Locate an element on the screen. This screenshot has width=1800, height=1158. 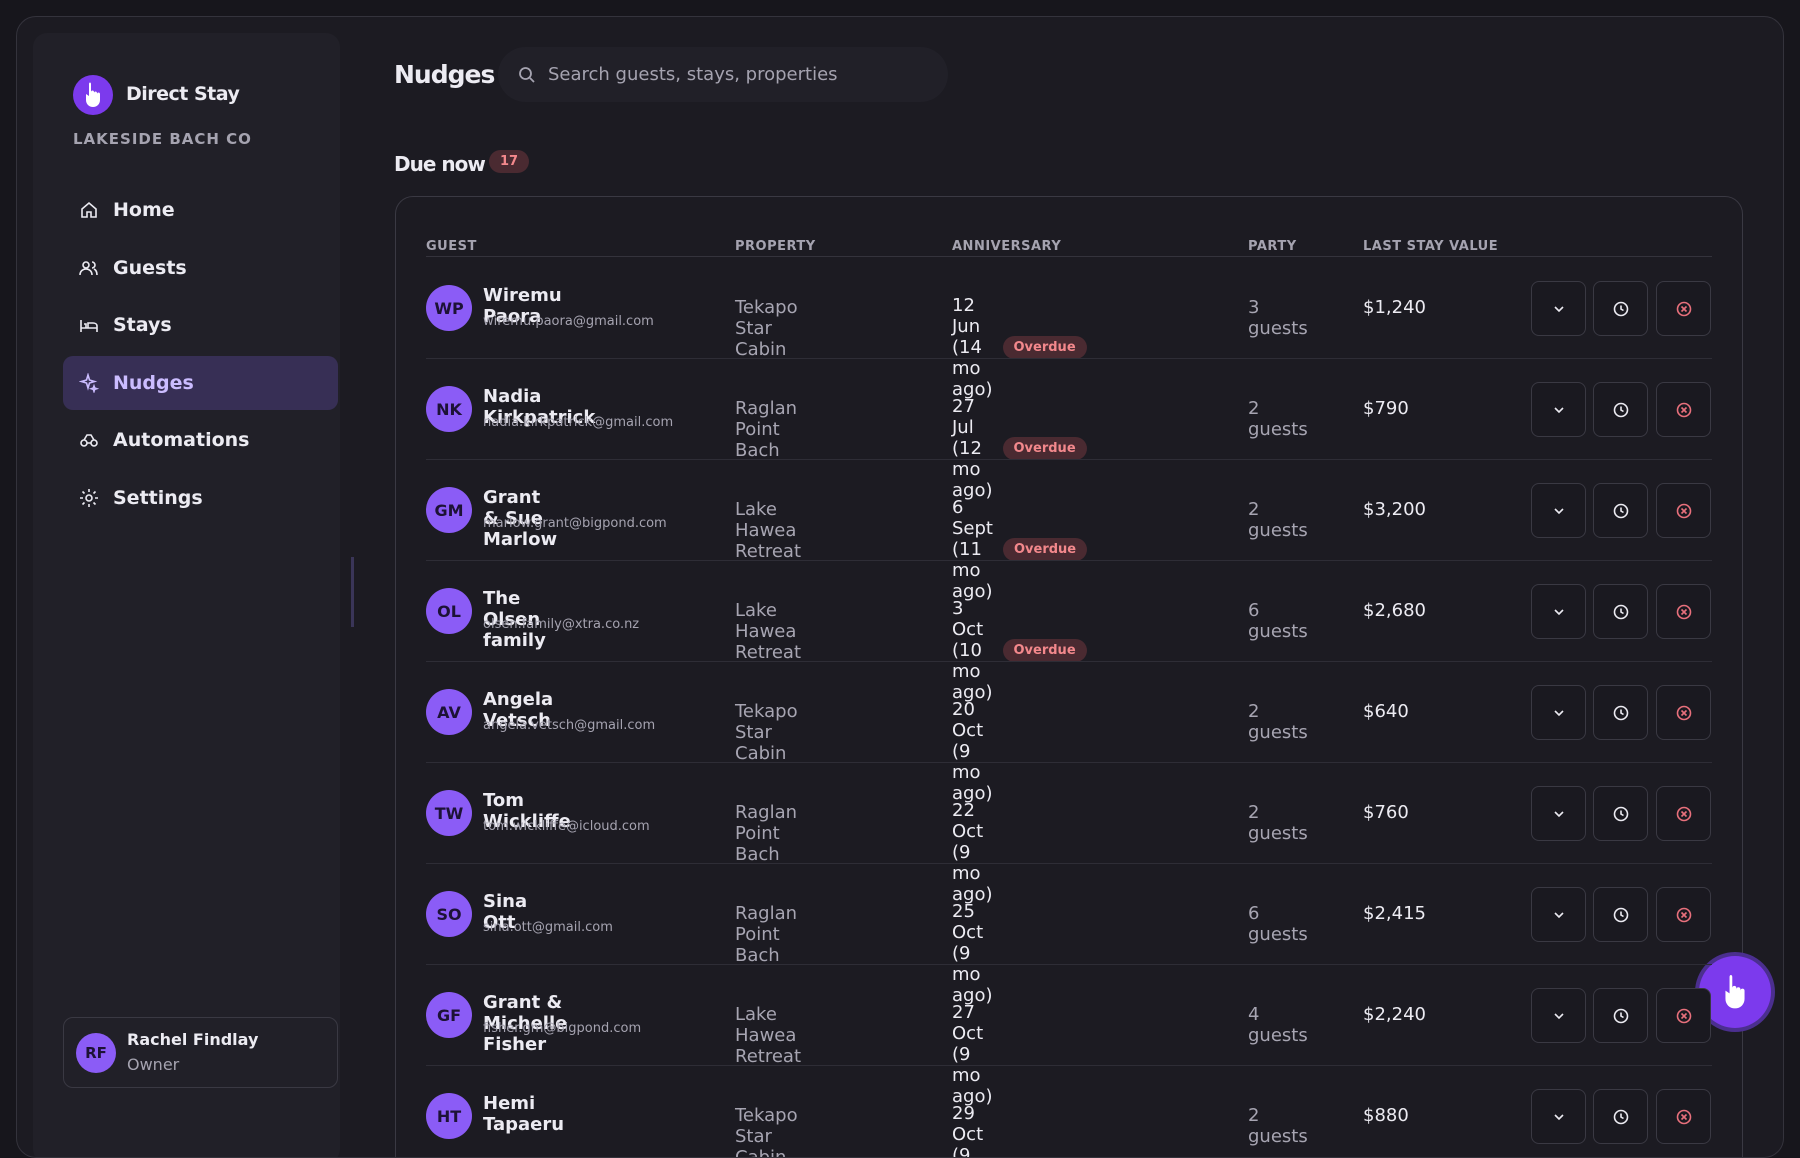
anniversary-date: 12 Jun (14 mo ago) is located at coordinates (972, 347).